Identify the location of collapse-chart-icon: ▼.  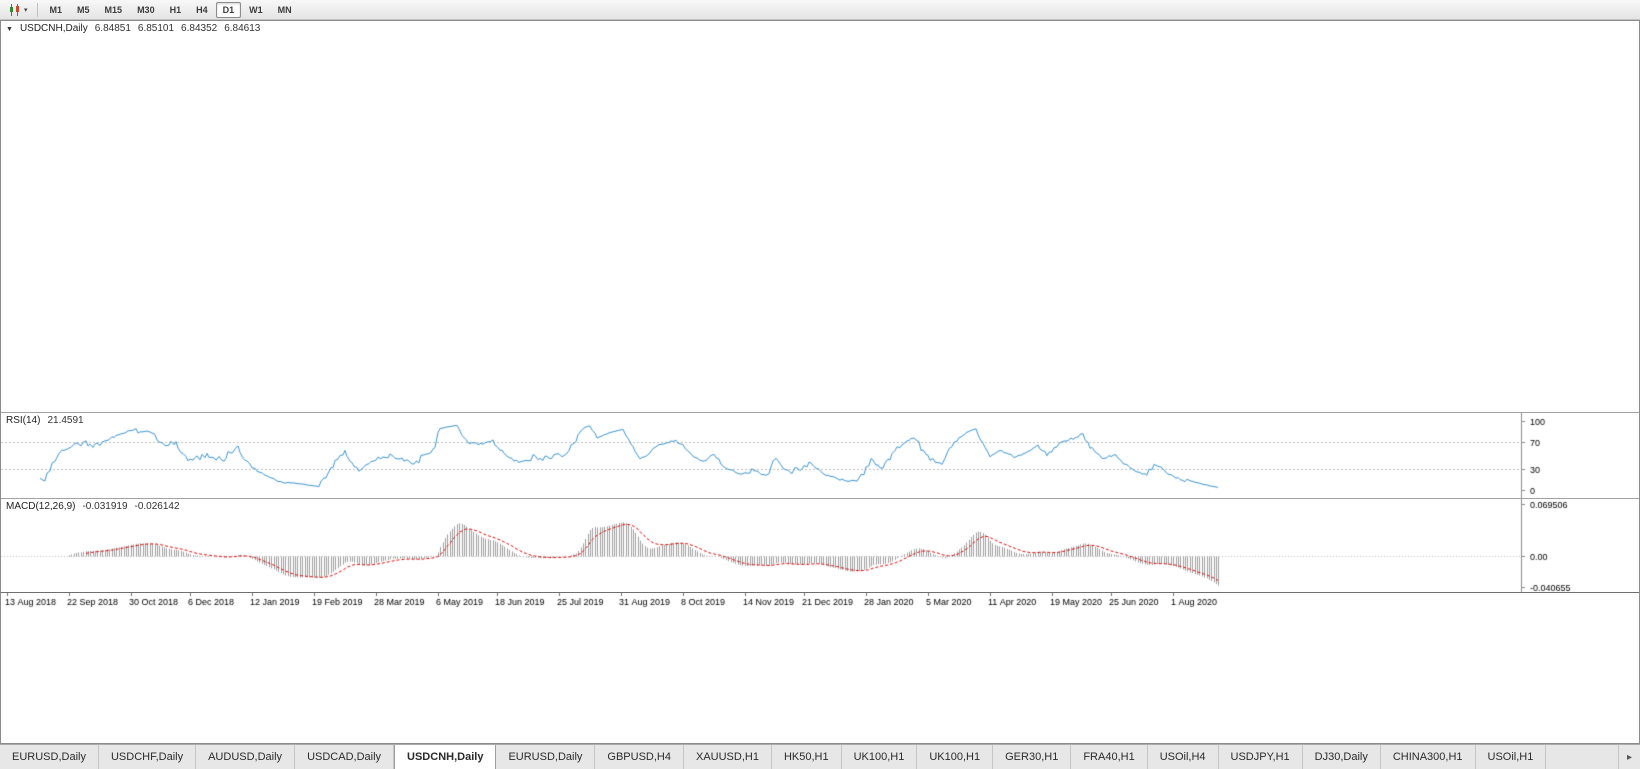
(9, 29).